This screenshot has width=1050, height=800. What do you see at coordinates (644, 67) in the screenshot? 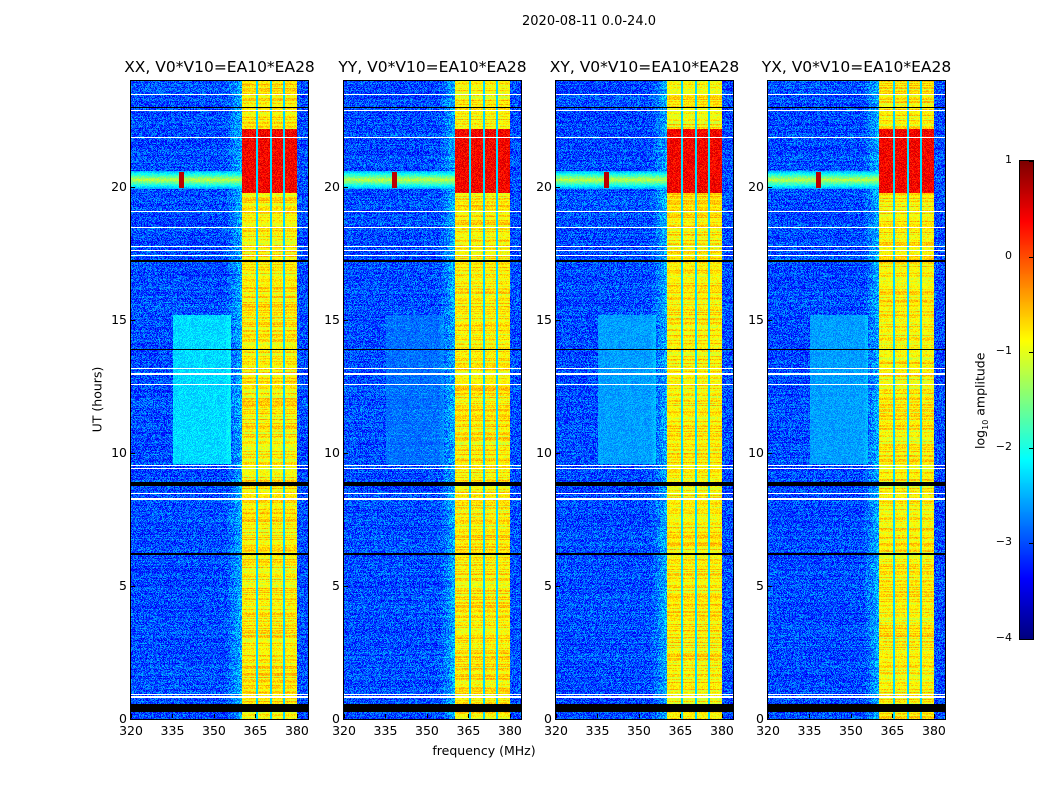
I see `panel-title: XY, V0*V10=EA10*EA28` at bounding box center [644, 67].